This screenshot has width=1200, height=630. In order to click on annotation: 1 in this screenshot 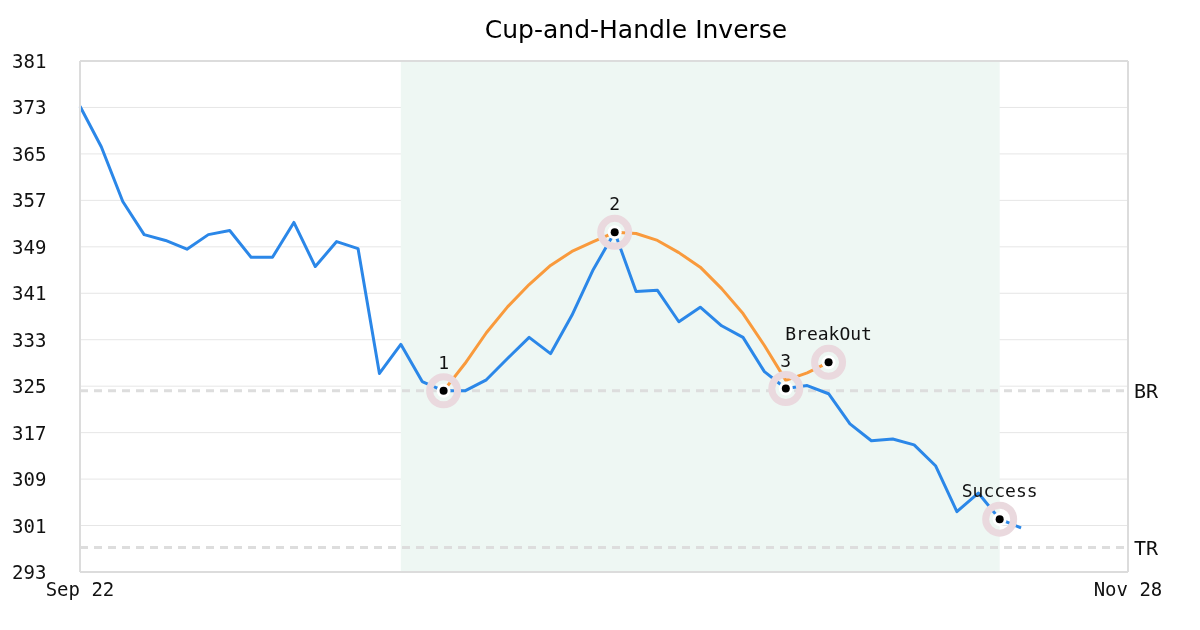, I will do `click(444, 362)`.